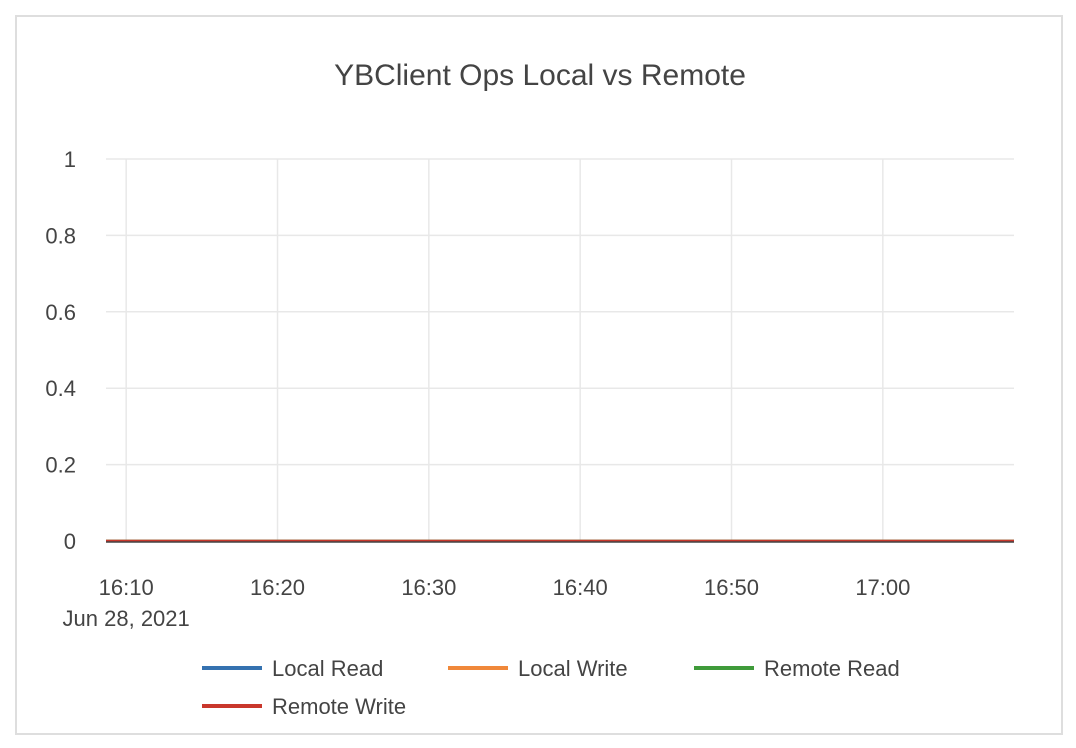  What do you see at coordinates (428, 587) in the screenshot?
I see `x-tick-label: 16:30` at bounding box center [428, 587].